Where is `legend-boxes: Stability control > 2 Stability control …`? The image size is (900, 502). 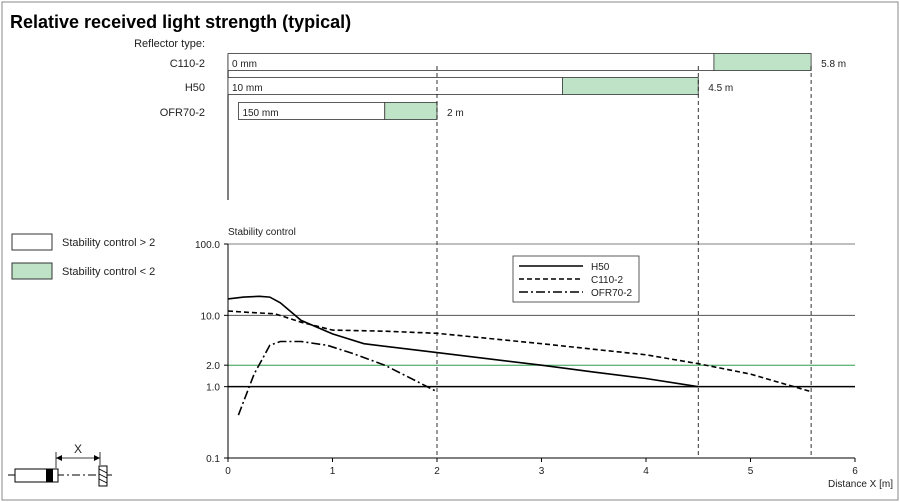 legend-boxes: Stability control > 2 Stability control … is located at coordinates (83, 256).